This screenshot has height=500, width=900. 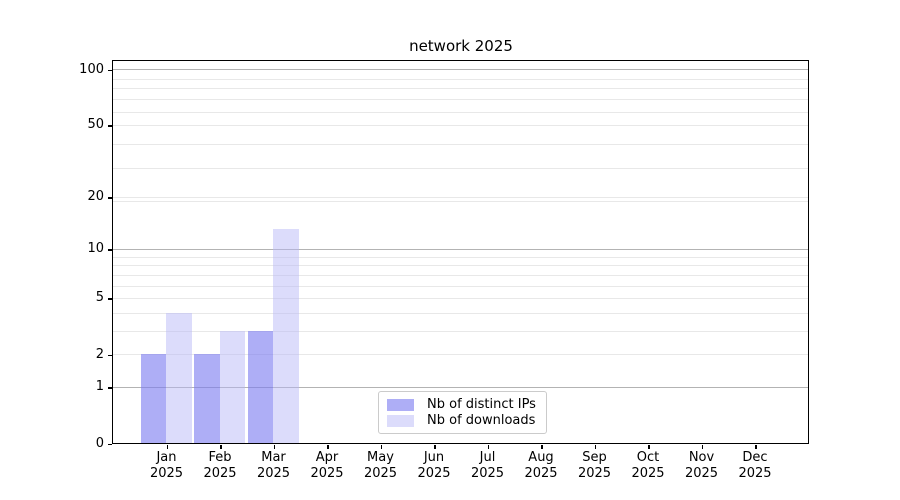 What do you see at coordinates (400, 421) in the screenshot?
I see `legend-swatch-downloads` at bounding box center [400, 421].